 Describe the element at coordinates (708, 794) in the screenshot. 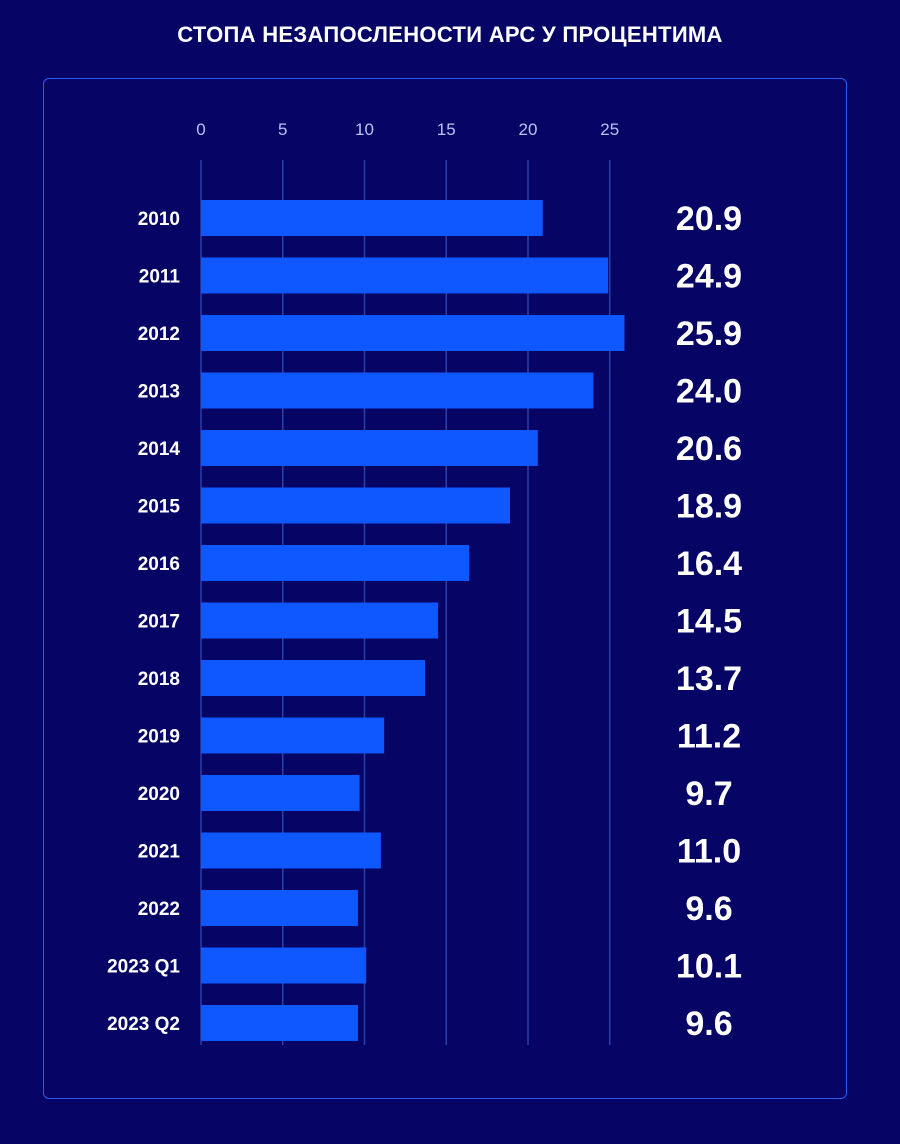

I see `value-label: 9.7` at that location.